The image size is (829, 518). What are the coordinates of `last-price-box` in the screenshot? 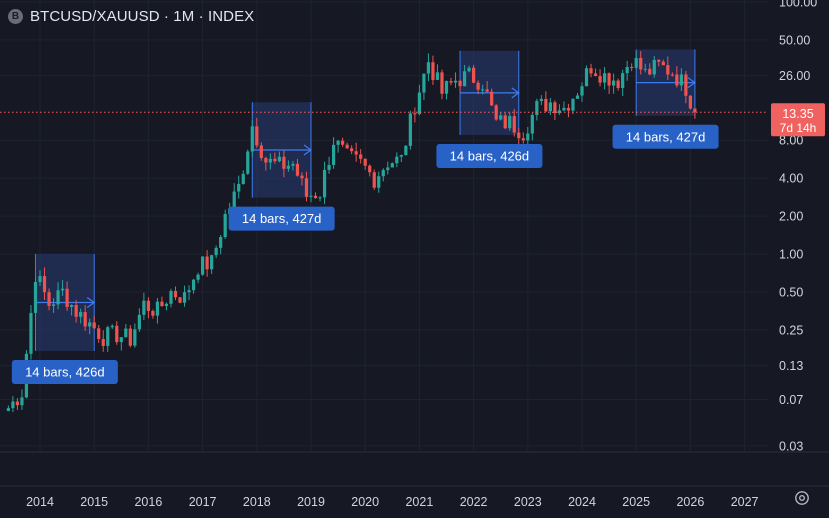 It's located at (798, 120).